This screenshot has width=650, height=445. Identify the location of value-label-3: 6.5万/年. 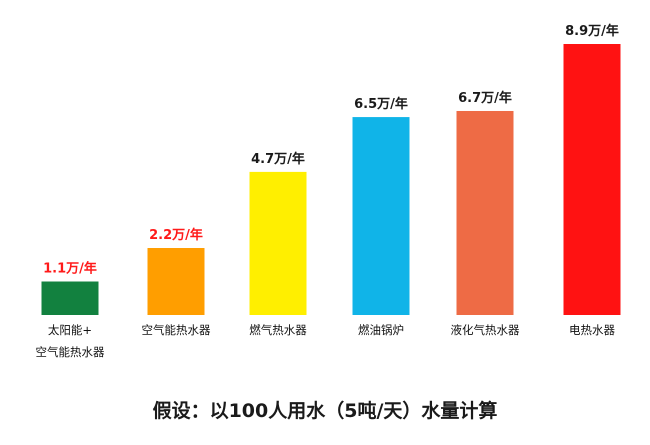
(381, 104).